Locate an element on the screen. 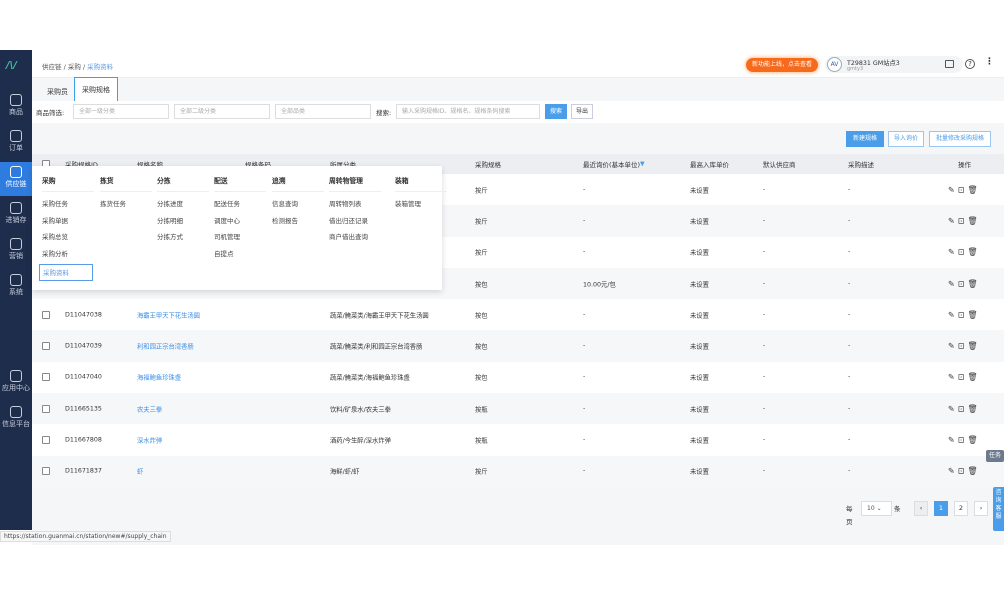 Image resolution: width=1004 pixels, height=595 pixels. import-price-button: 导入询价 is located at coordinates (906, 139).